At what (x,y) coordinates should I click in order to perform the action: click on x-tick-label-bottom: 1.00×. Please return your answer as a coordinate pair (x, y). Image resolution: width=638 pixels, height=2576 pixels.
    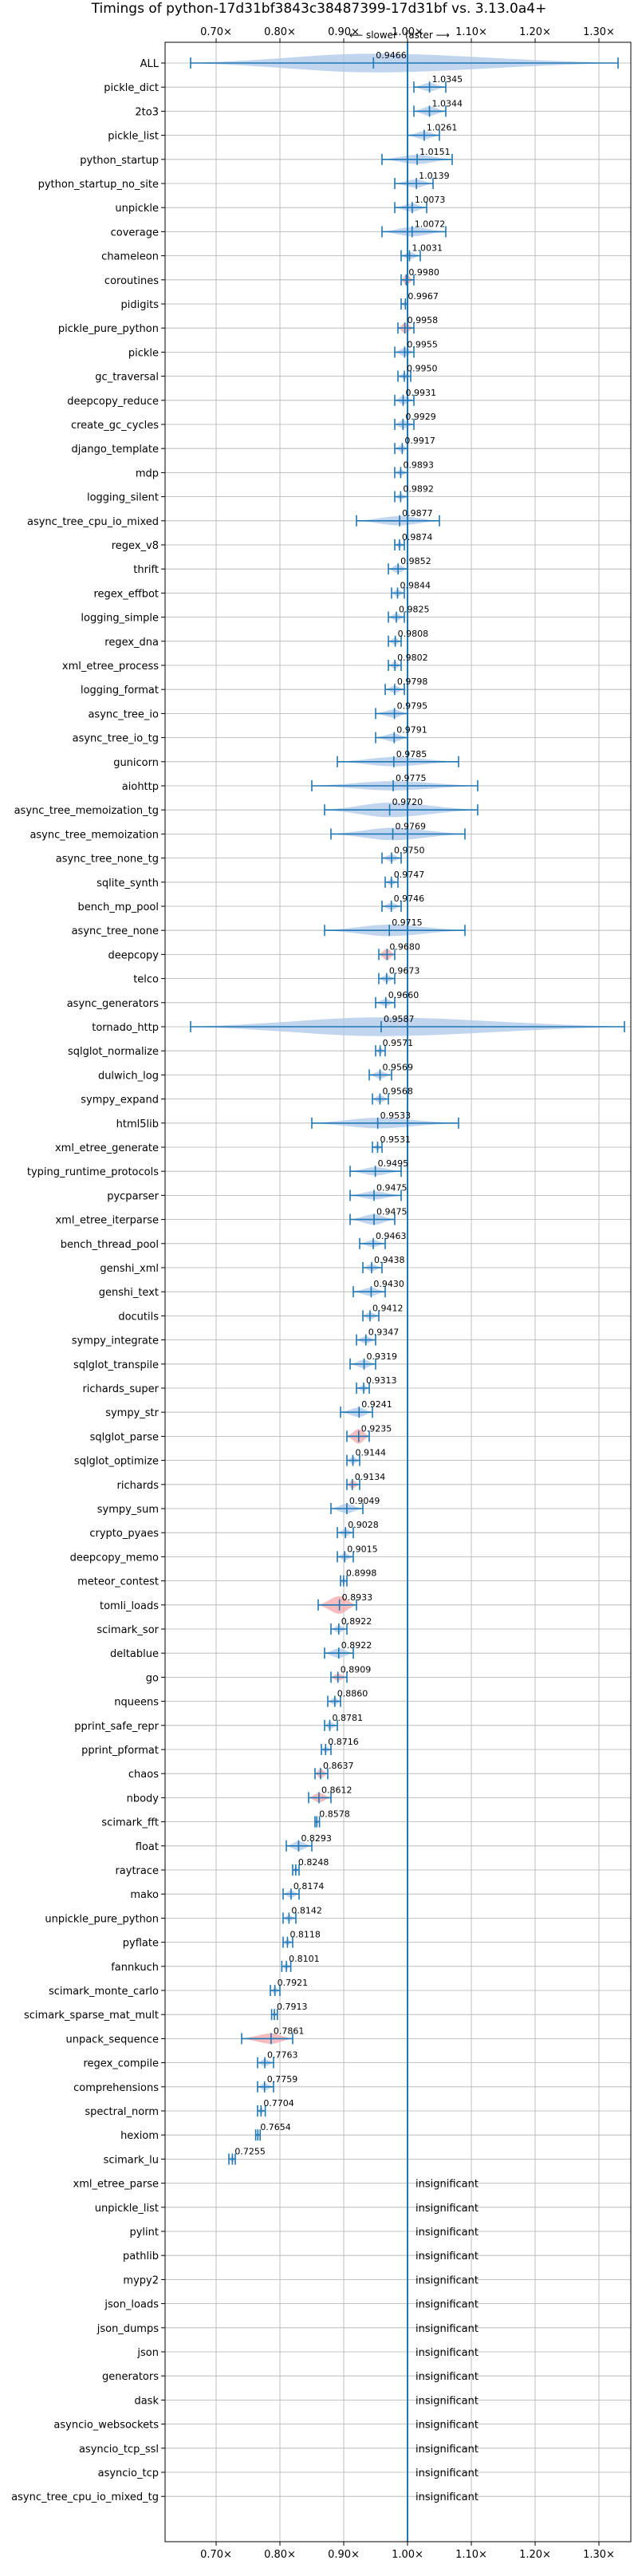
    Looking at the image, I should click on (408, 2555).